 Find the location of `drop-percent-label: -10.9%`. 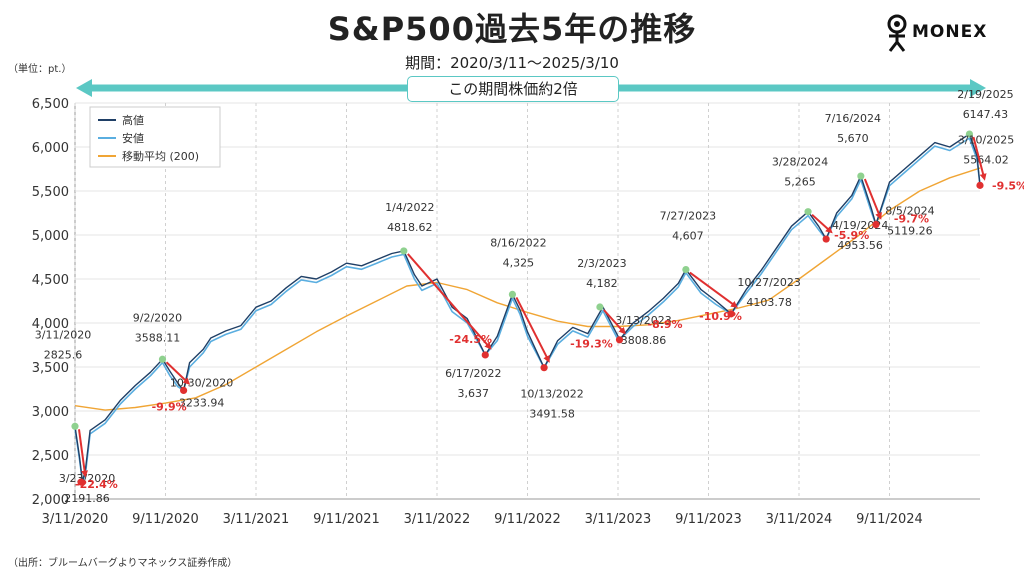

drop-percent-label: -10.9% is located at coordinates (720, 316).